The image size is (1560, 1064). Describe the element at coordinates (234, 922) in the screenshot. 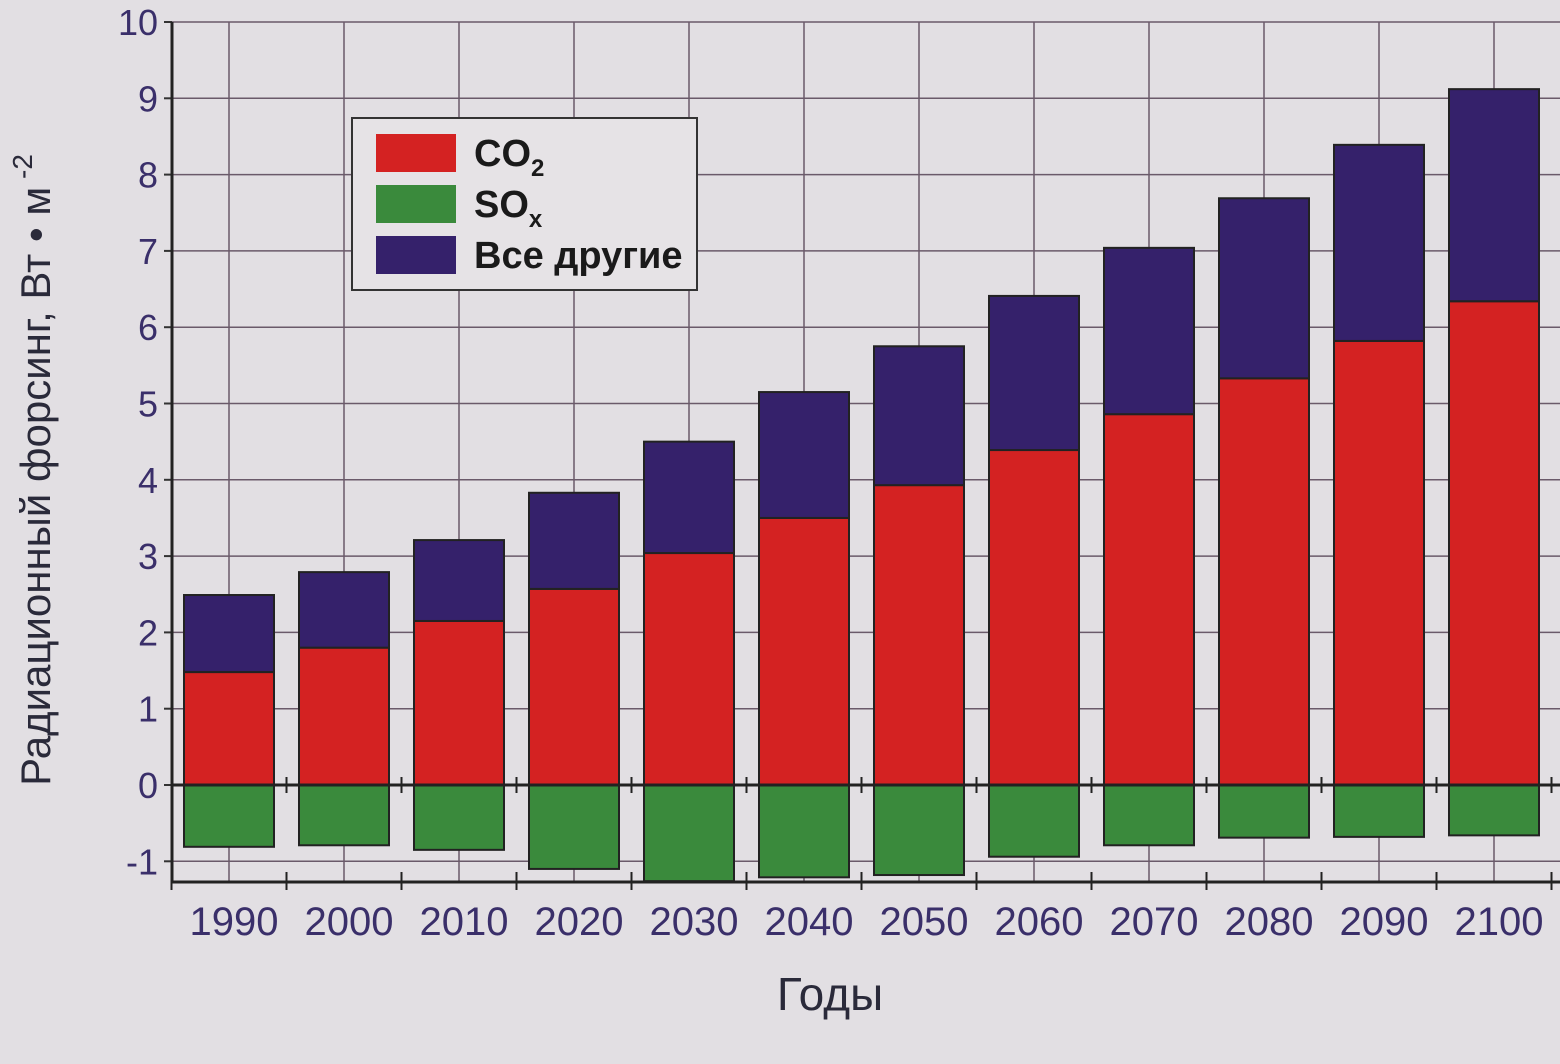

I see `x-tick-label: 1990` at that location.